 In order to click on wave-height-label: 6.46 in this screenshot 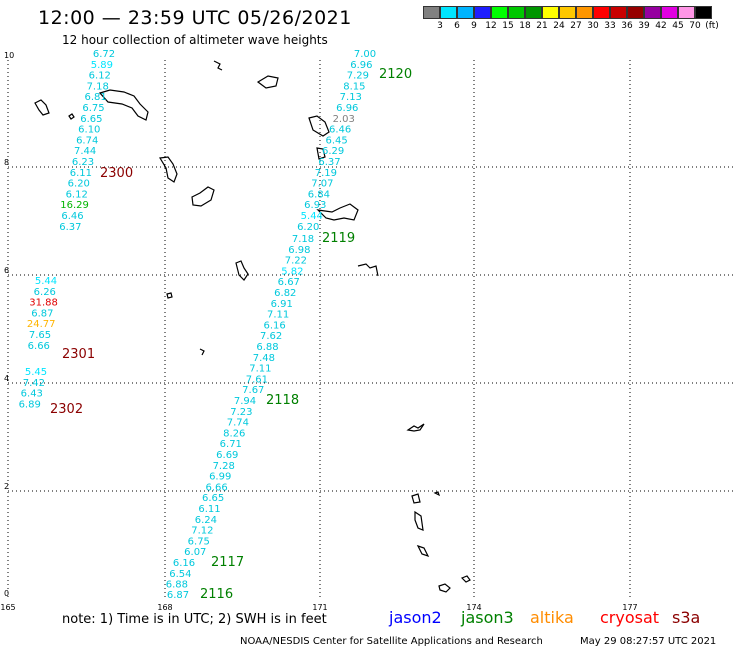, I will do `click(72, 216)`.